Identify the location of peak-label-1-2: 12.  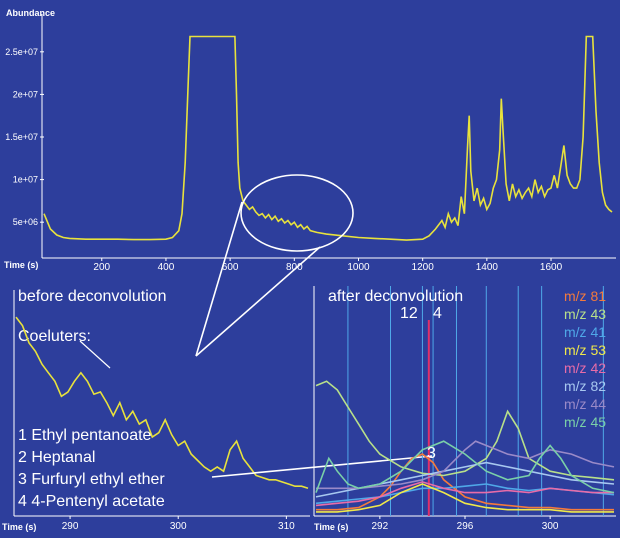
(409, 313).